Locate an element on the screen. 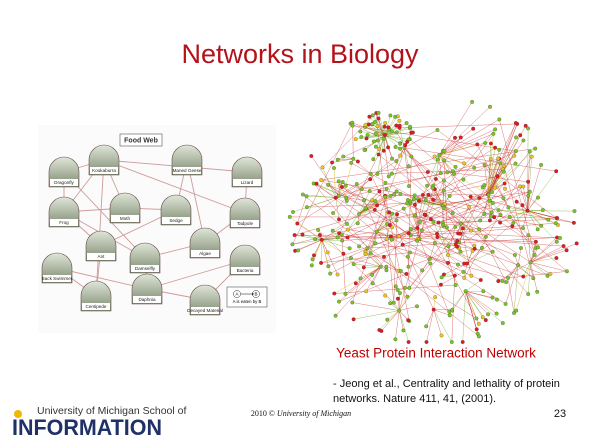  food-web-title: Food Web is located at coordinates (141, 140).